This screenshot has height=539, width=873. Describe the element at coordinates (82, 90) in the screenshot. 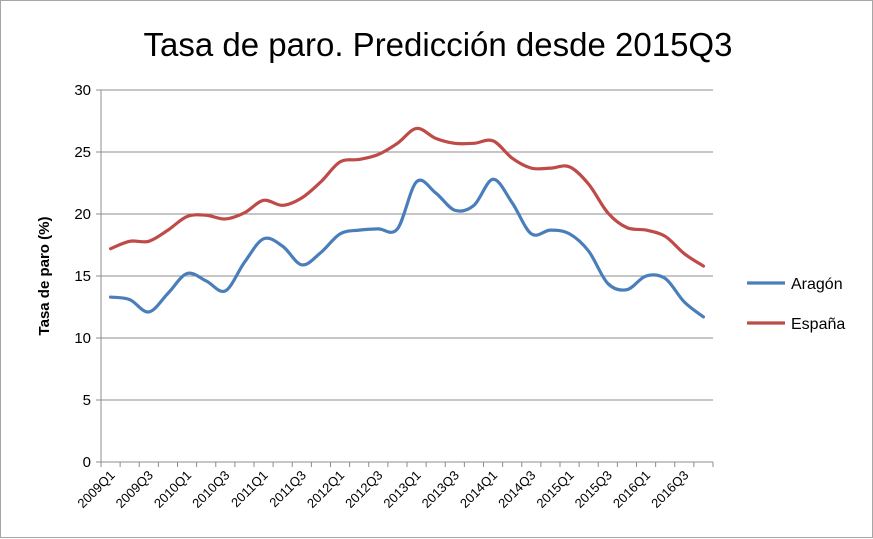

I see `y-tick-label: 30` at that location.